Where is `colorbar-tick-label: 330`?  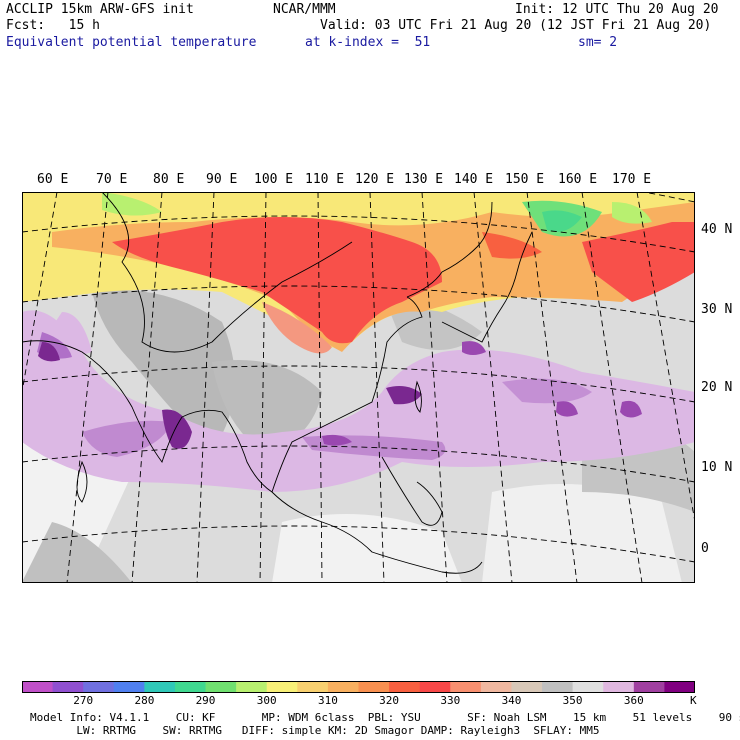
colorbar-tick-label: 330 is located at coordinates (450, 700).